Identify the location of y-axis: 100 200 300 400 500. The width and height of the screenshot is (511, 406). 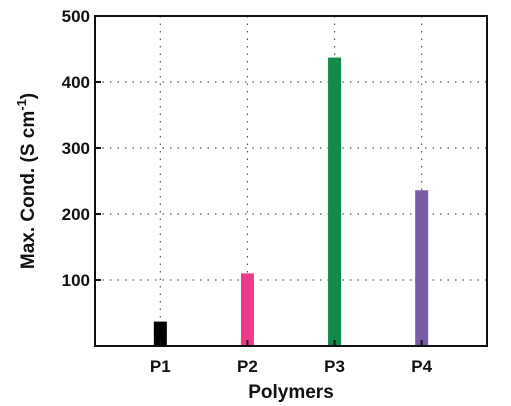
(81, 148).